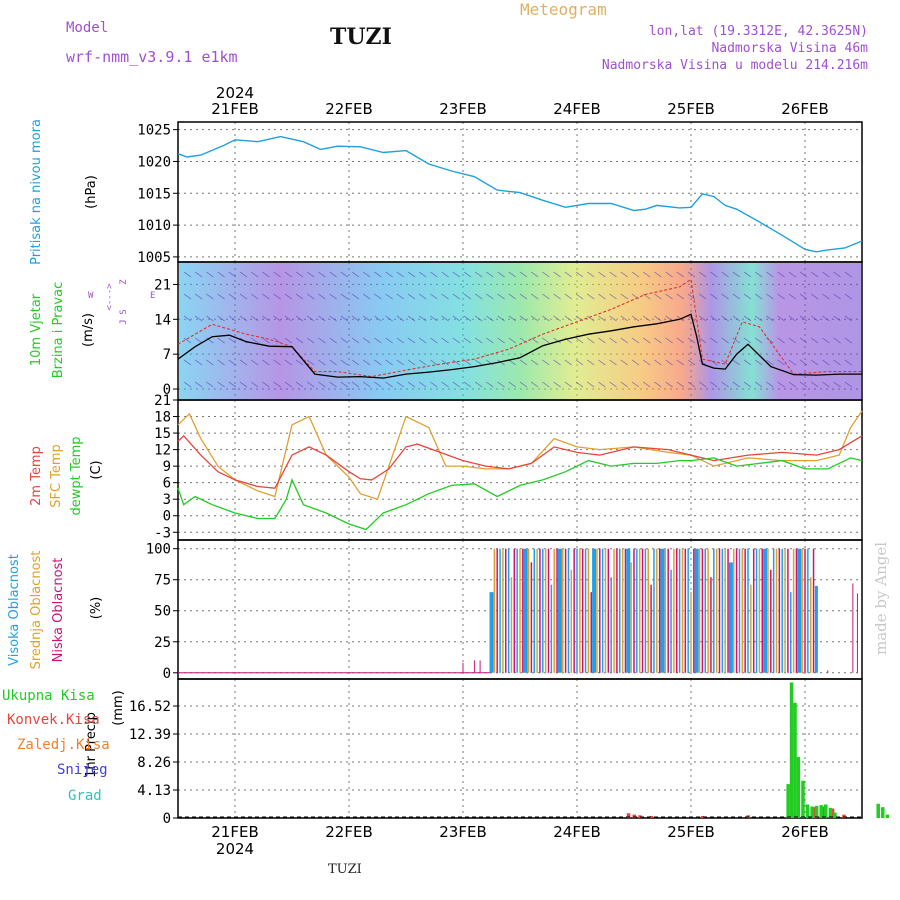  I want to click on y-tick-label: 6, so click(167, 484).